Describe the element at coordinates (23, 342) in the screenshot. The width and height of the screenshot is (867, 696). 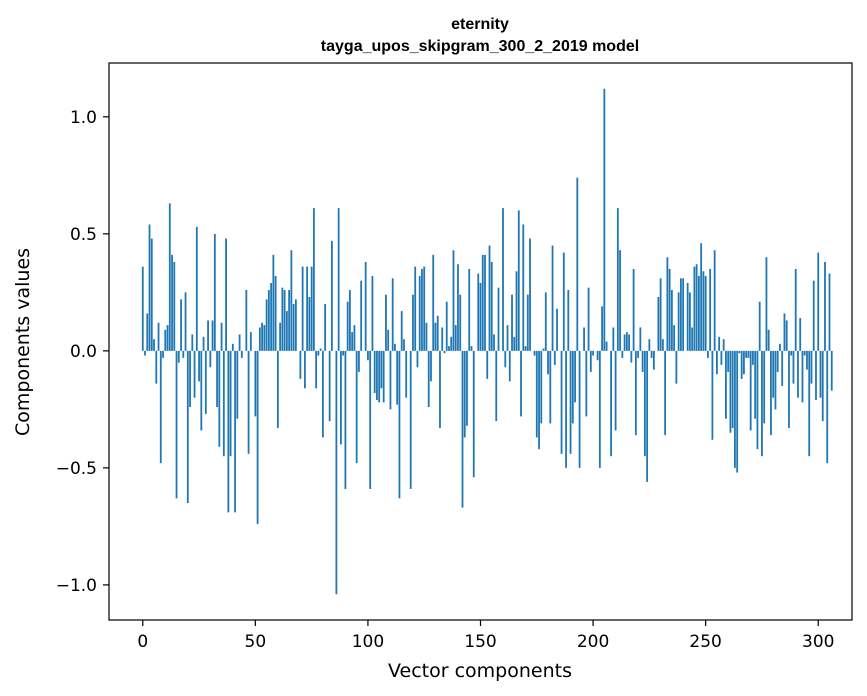
I see `y-axis-label: Components values` at that location.